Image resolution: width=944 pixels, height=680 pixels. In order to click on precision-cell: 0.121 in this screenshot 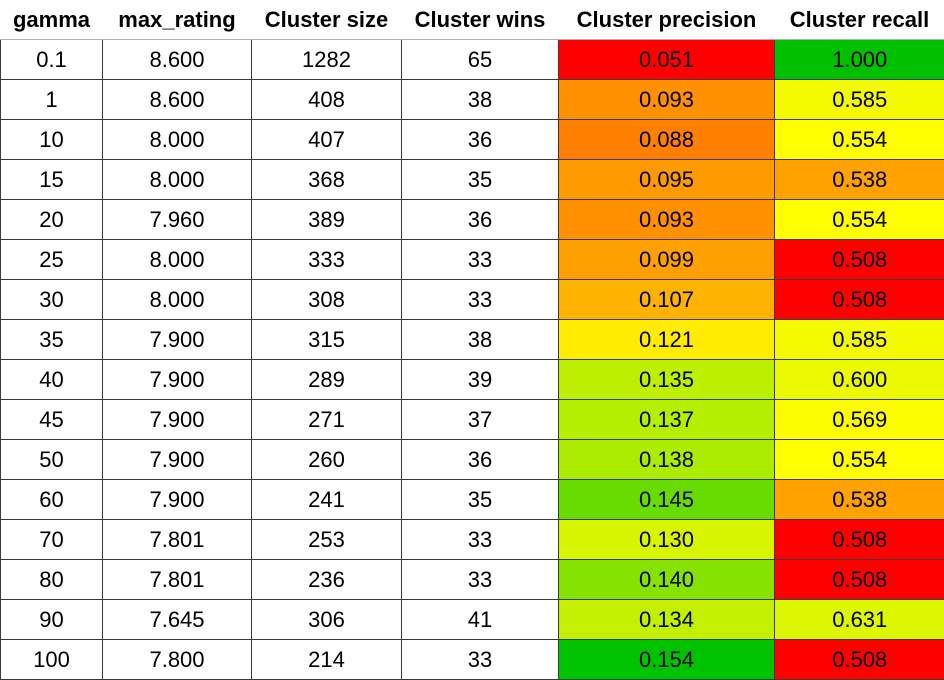, I will do `click(667, 340)`.